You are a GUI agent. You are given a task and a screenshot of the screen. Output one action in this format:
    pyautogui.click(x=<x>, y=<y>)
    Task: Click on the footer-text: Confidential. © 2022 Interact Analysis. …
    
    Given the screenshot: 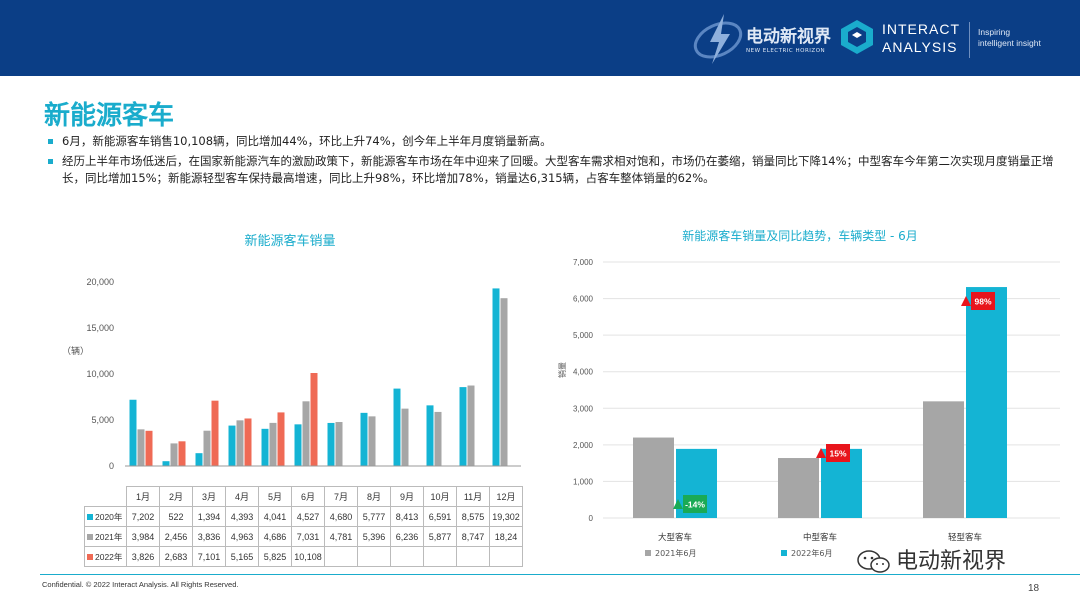 What is the action you would take?
    pyautogui.click(x=140, y=584)
    